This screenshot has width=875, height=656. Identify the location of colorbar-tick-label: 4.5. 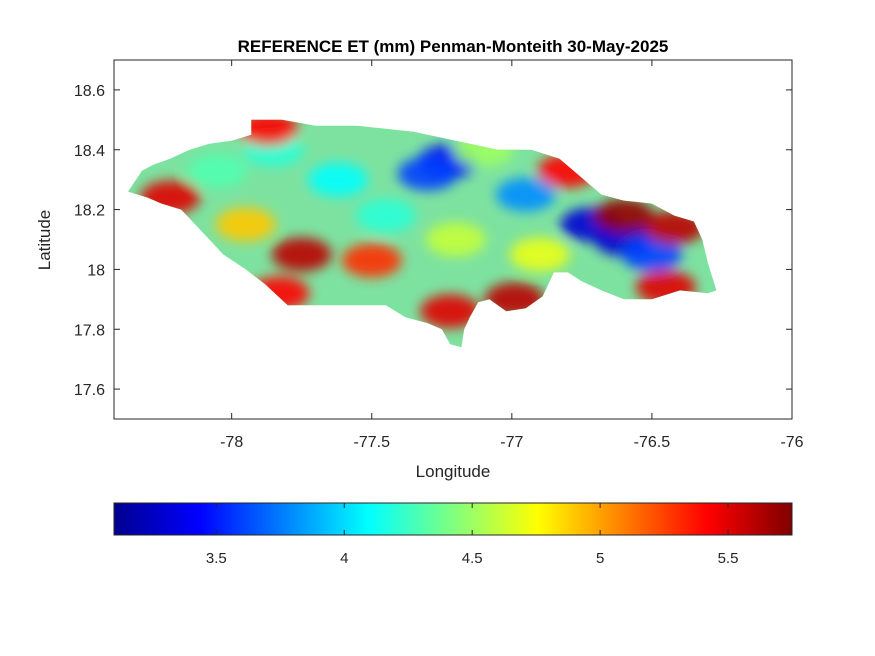
(472, 558).